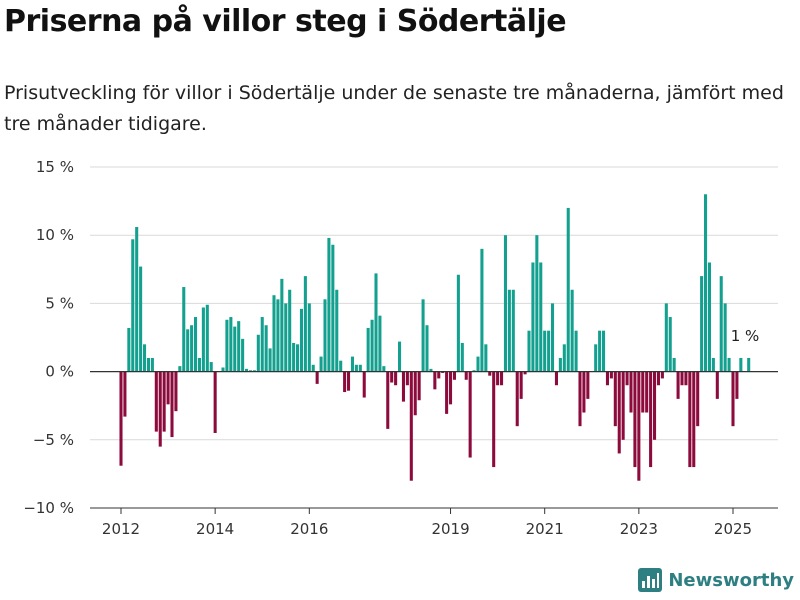  What do you see at coordinates (309, 529) in the screenshot?
I see `x-tick-label: 2016` at bounding box center [309, 529].